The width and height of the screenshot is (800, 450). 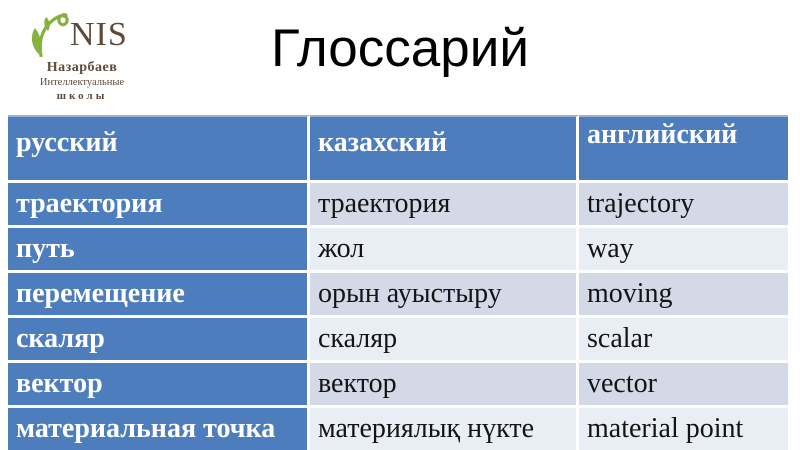 I want to click on logo-acronym: NIS, so click(x=99, y=34).